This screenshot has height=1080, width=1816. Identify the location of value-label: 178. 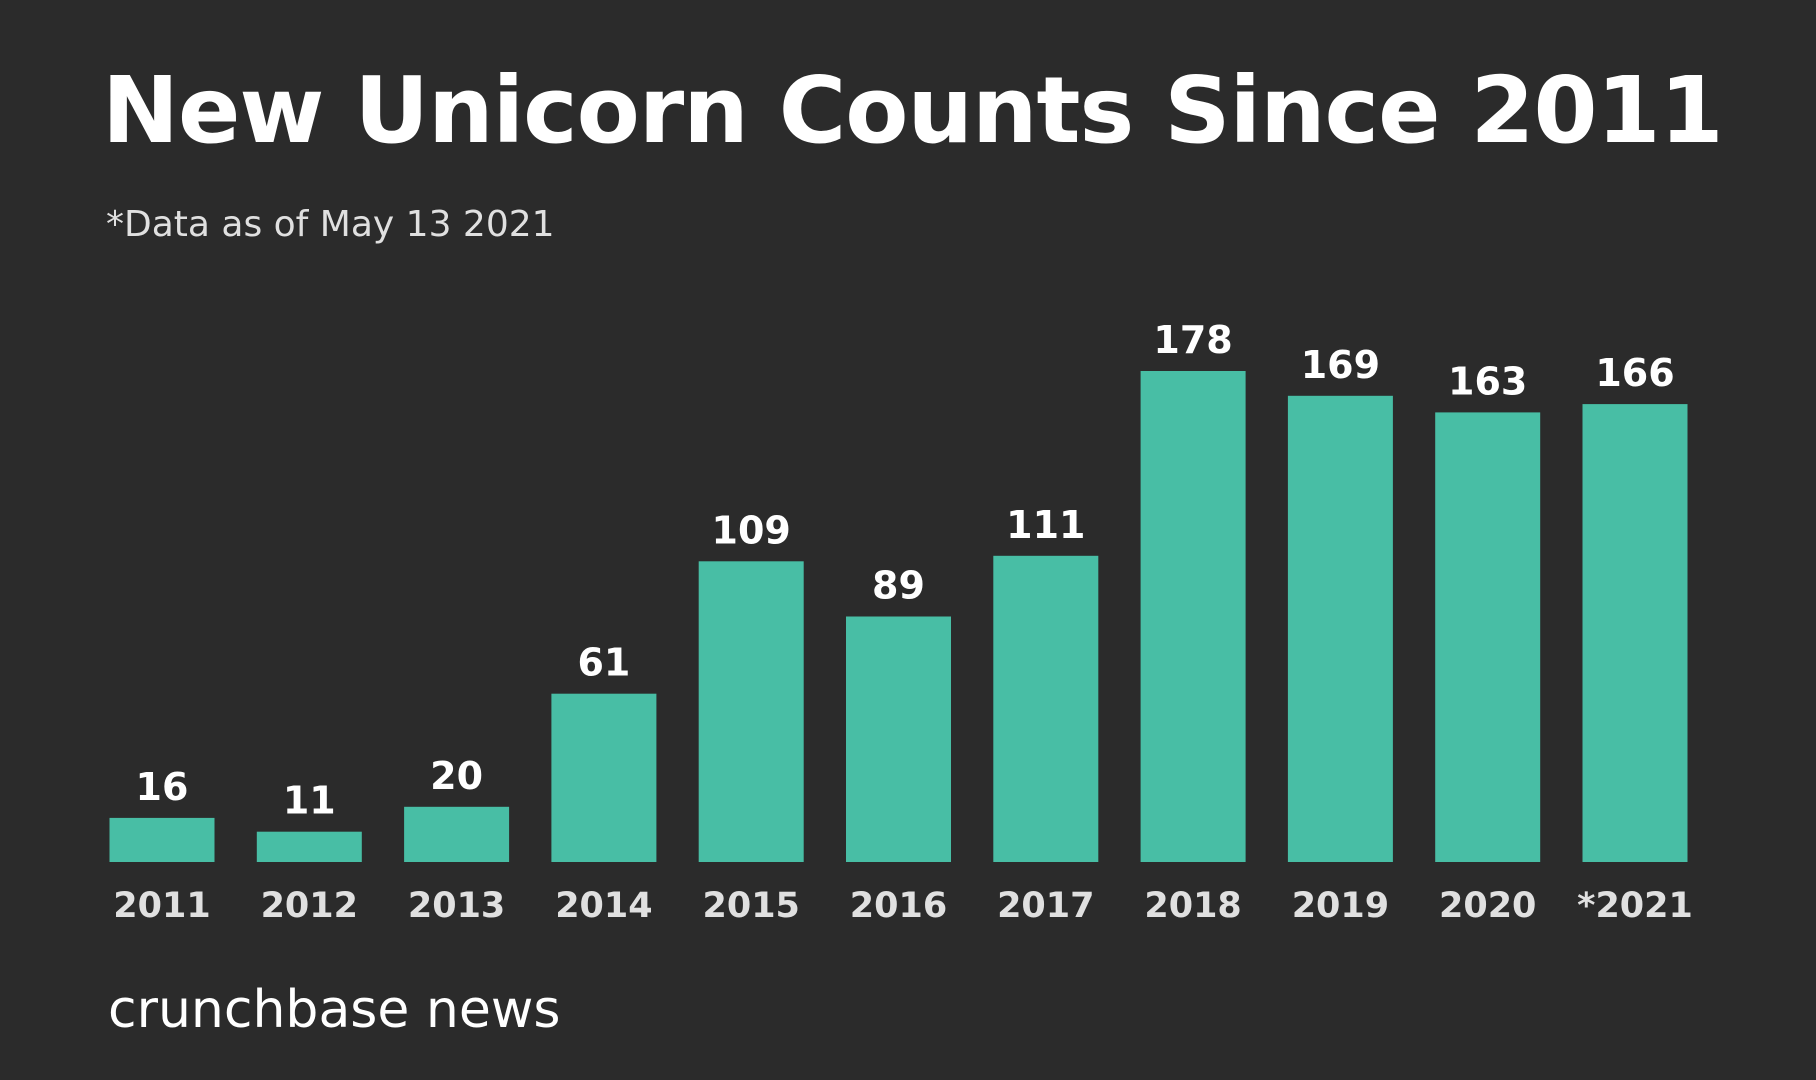
(1192, 340).